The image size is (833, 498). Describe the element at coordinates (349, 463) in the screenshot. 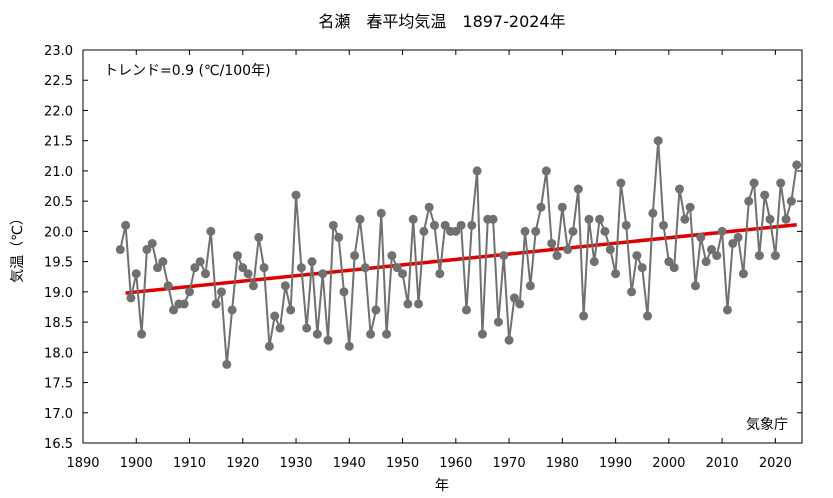

I see `x-tick-label: 1940` at that location.